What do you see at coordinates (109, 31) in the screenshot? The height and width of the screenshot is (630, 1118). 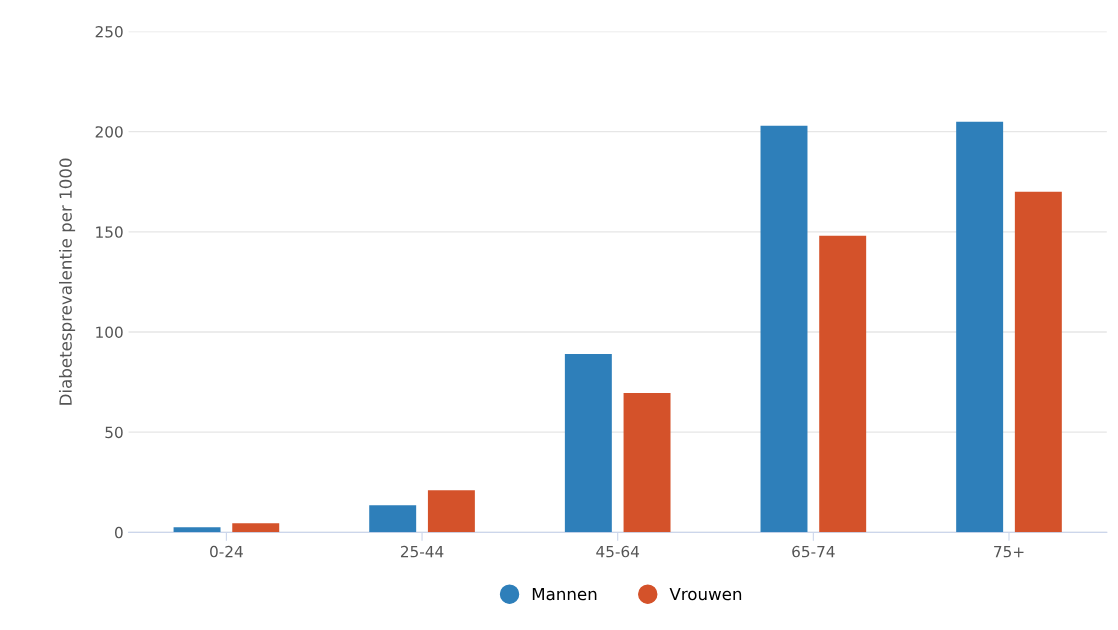 I see `y-tick-label: 250` at bounding box center [109, 31].